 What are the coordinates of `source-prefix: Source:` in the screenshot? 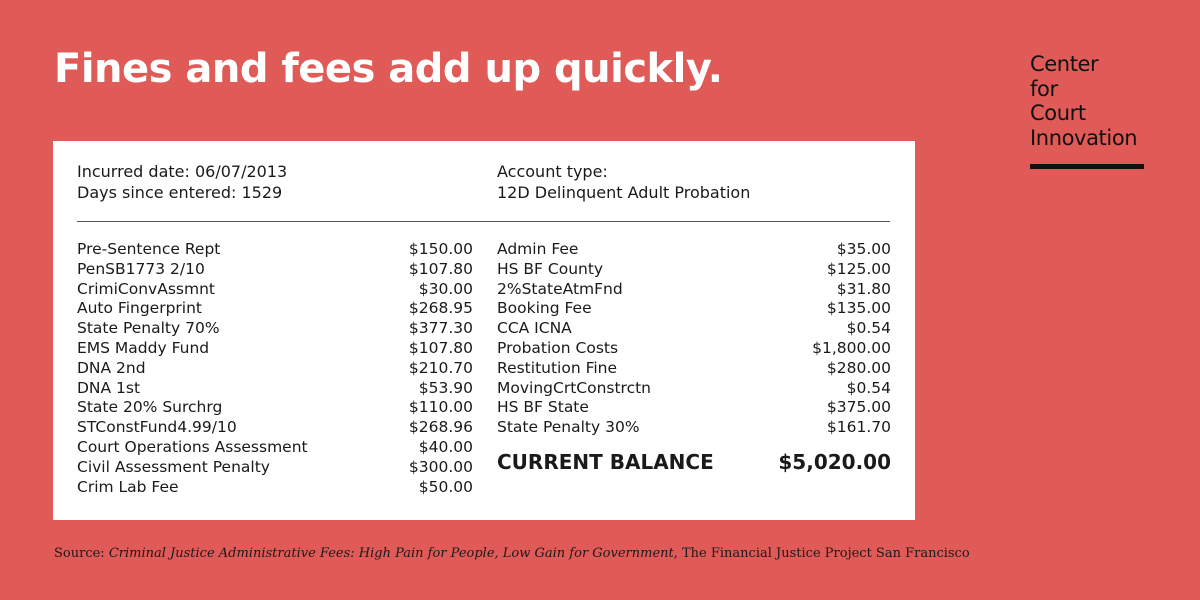 It's located at (81, 553).